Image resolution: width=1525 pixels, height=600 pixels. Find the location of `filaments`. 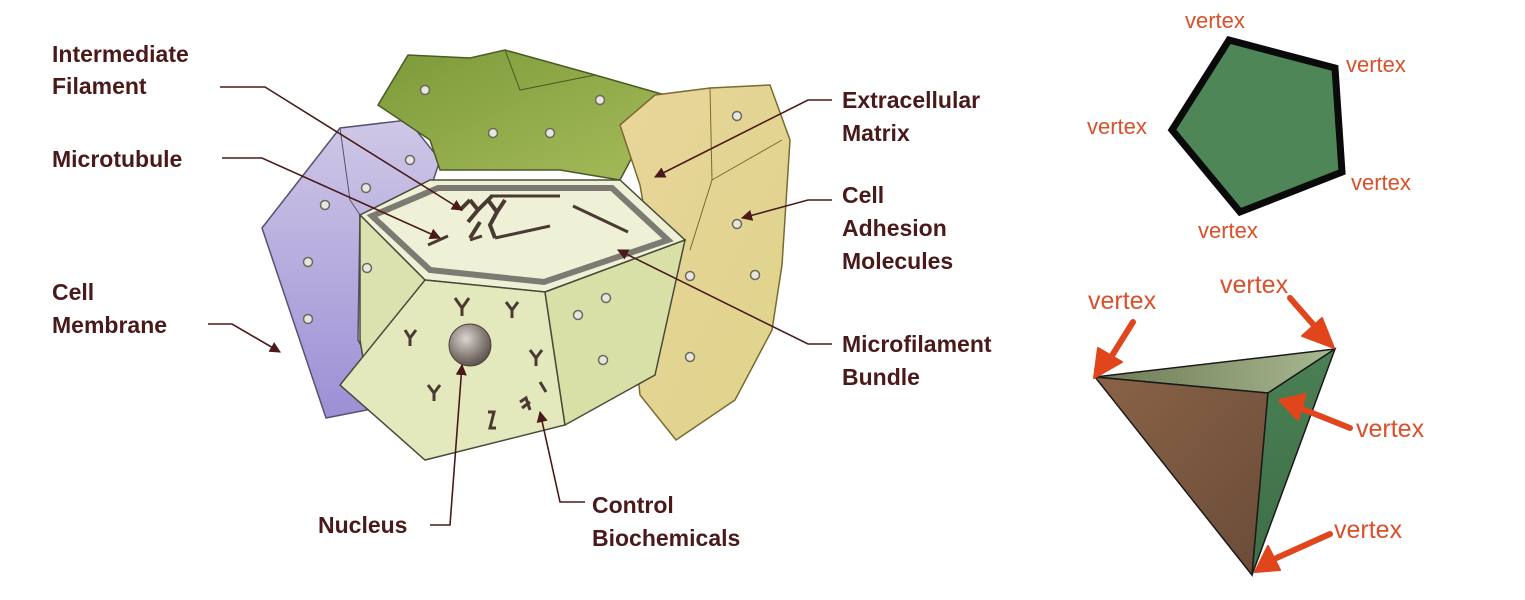

filaments is located at coordinates (528, 220).